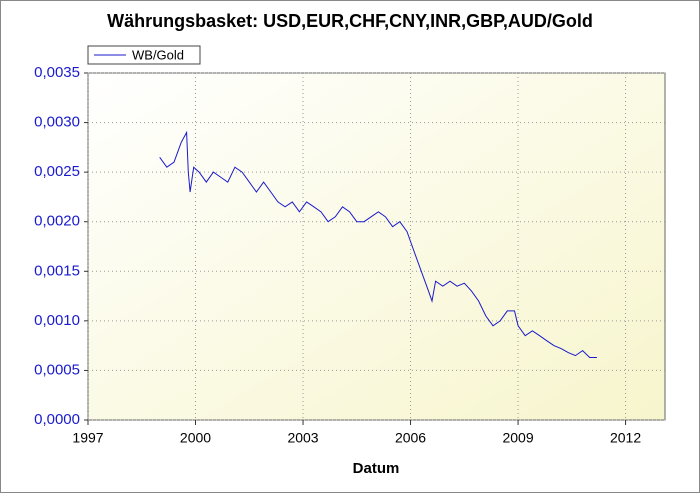 This screenshot has height=493, width=700. What do you see at coordinates (57, 419) in the screenshot?
I see `y-tick-label: 0,0000` at bounding box center [57, 419].